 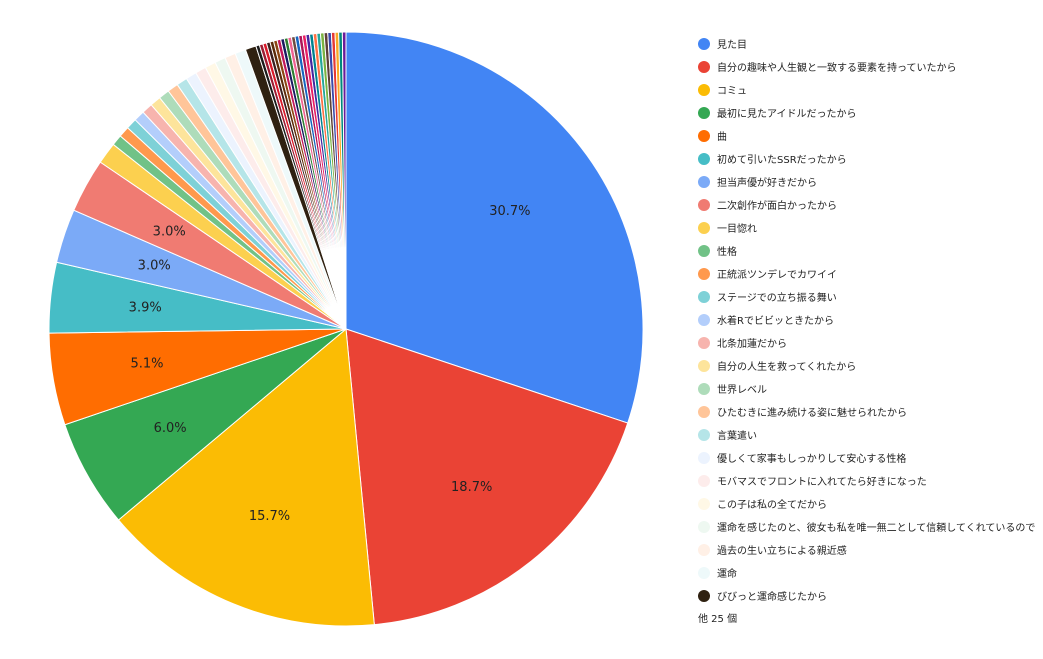 What do you see at coordinates (868, 503) in the screenshot?
I see `legend-item: この子は私の全てだから` at bounding box center [868, 503].